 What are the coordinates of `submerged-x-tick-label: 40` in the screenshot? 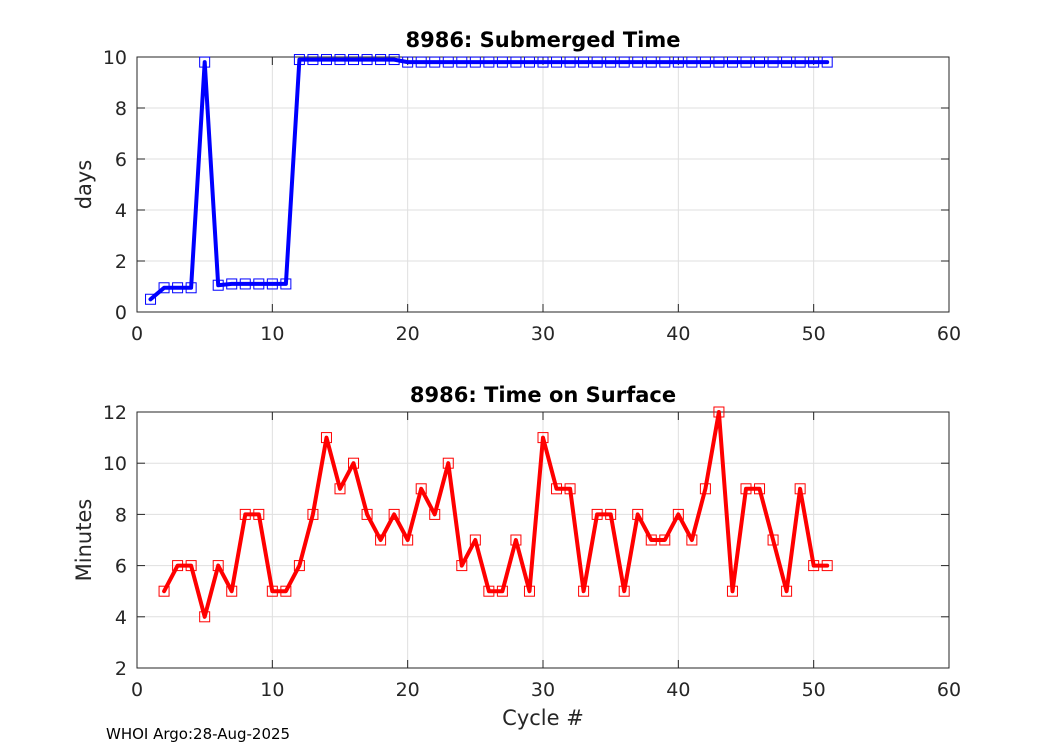 It's located at (678, 334).